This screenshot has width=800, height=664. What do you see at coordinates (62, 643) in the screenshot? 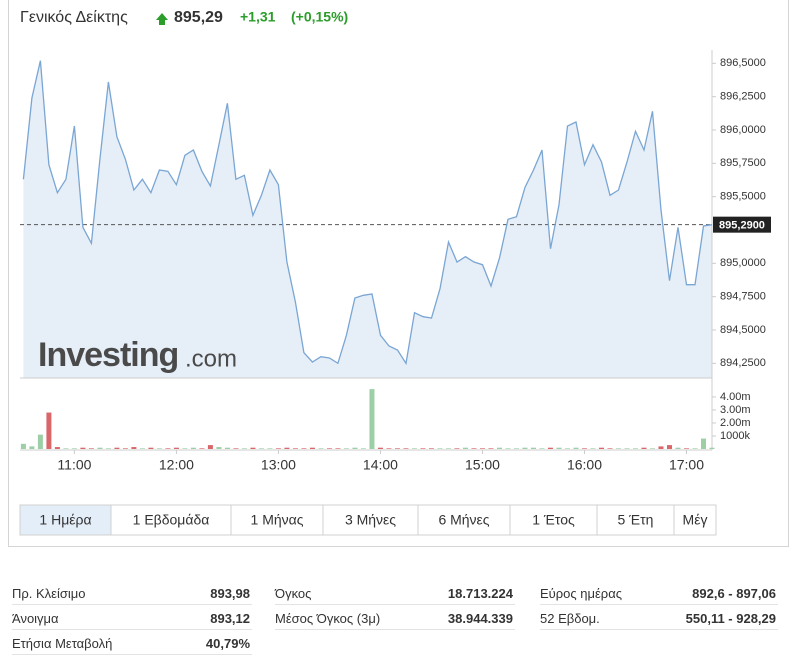
I see `stat-label: Ετήσια Μεταβολή` at bounding box center [62, 643].